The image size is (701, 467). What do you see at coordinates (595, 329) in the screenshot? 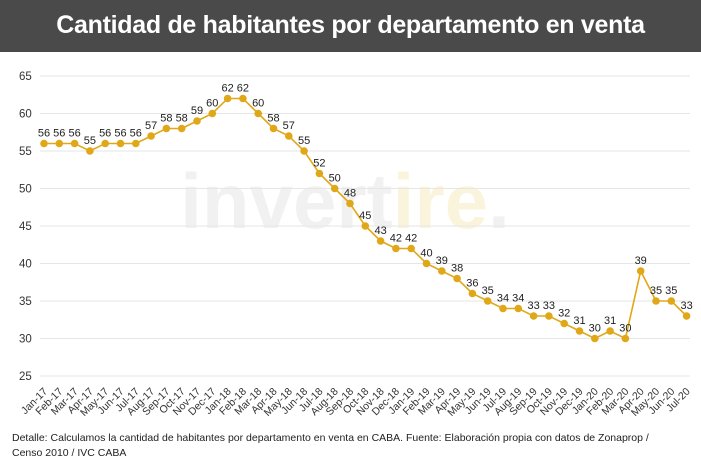
I see `data-label: 30` at bounding box center [595, 329].